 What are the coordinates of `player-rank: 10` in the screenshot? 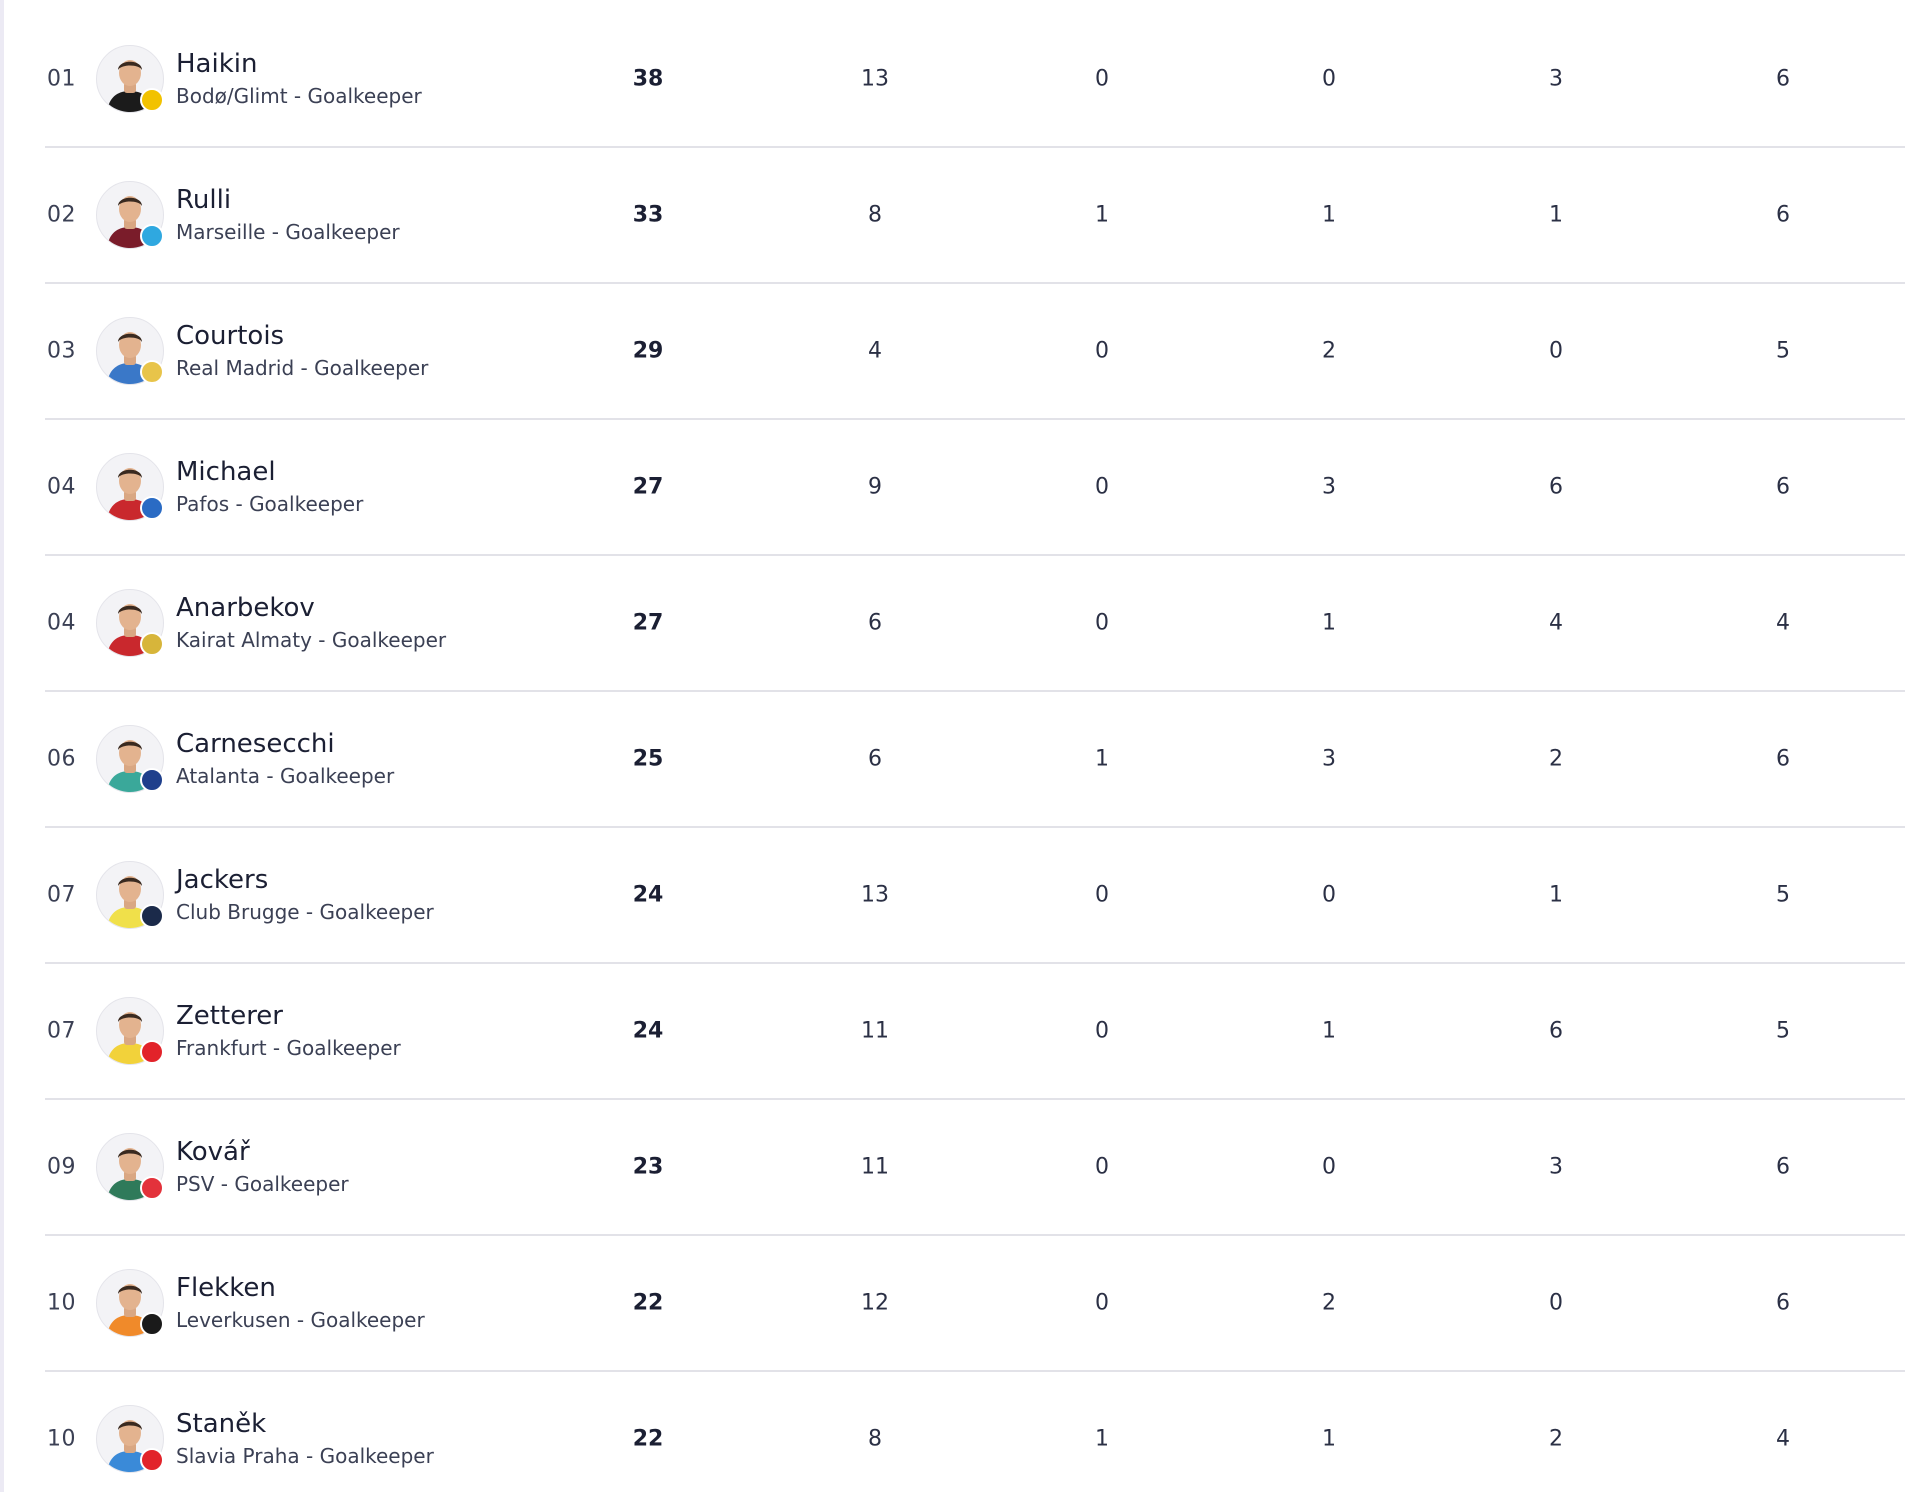 It's located at (61, 1303).